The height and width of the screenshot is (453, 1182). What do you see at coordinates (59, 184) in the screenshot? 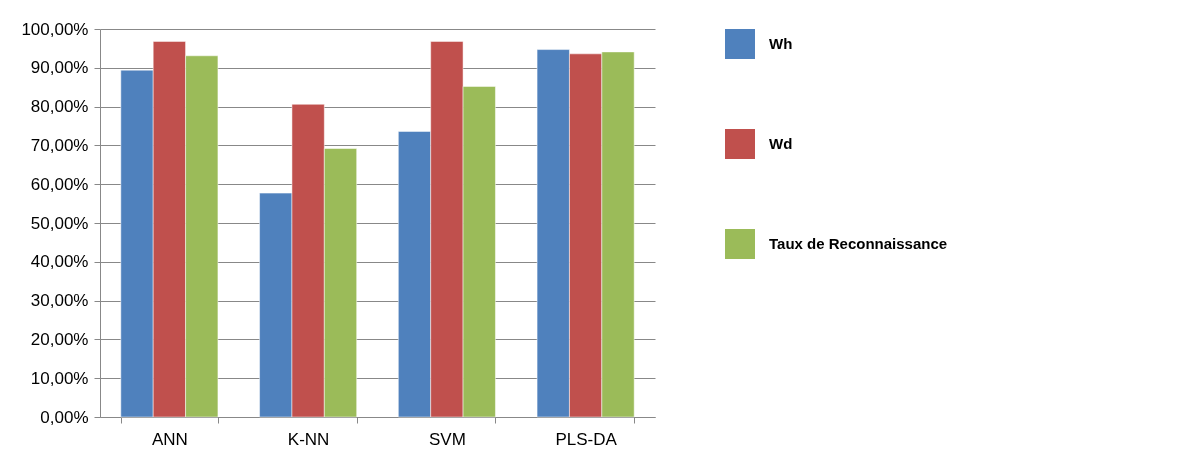
I see `y-tick-label: 60,00%` at bounding box center [59, 184].